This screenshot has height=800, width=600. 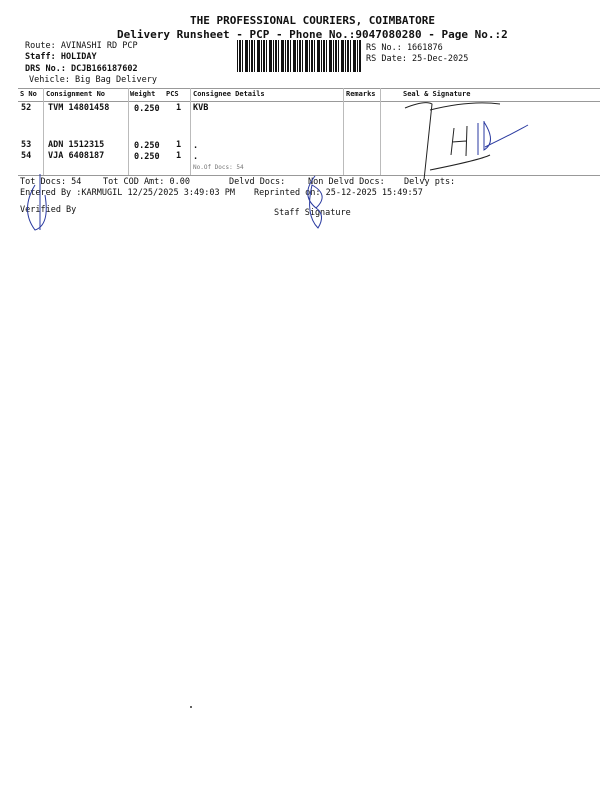 I want to click on rs-number: RS No.: 1661876, so click(x=404, y=48).